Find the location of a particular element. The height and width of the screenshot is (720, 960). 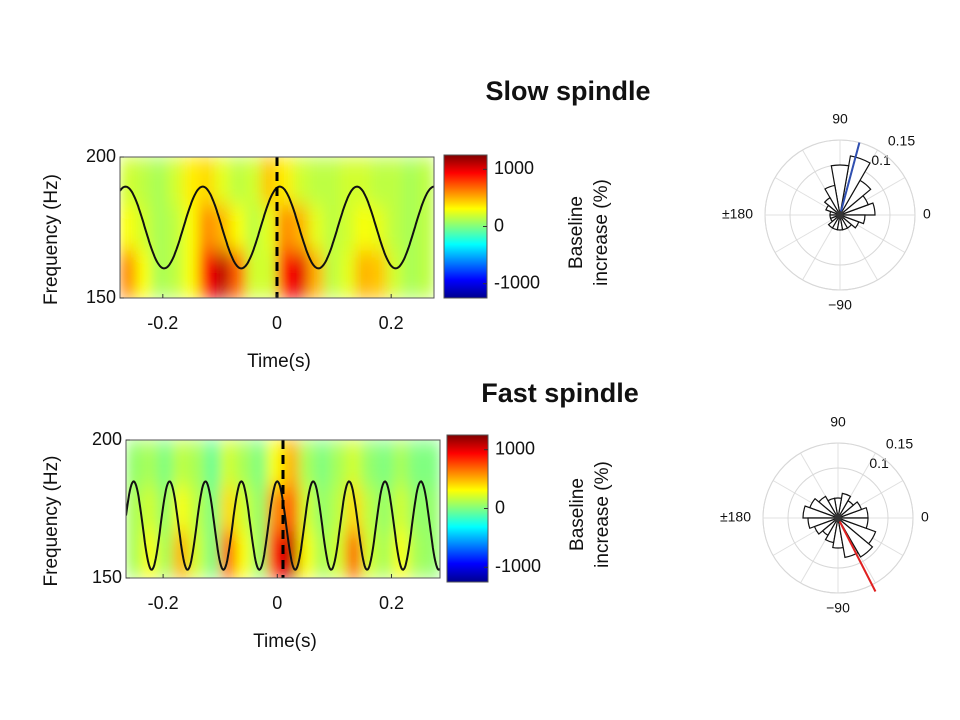

x-tick-label: 0.2 is located at coordinates (391, 603).